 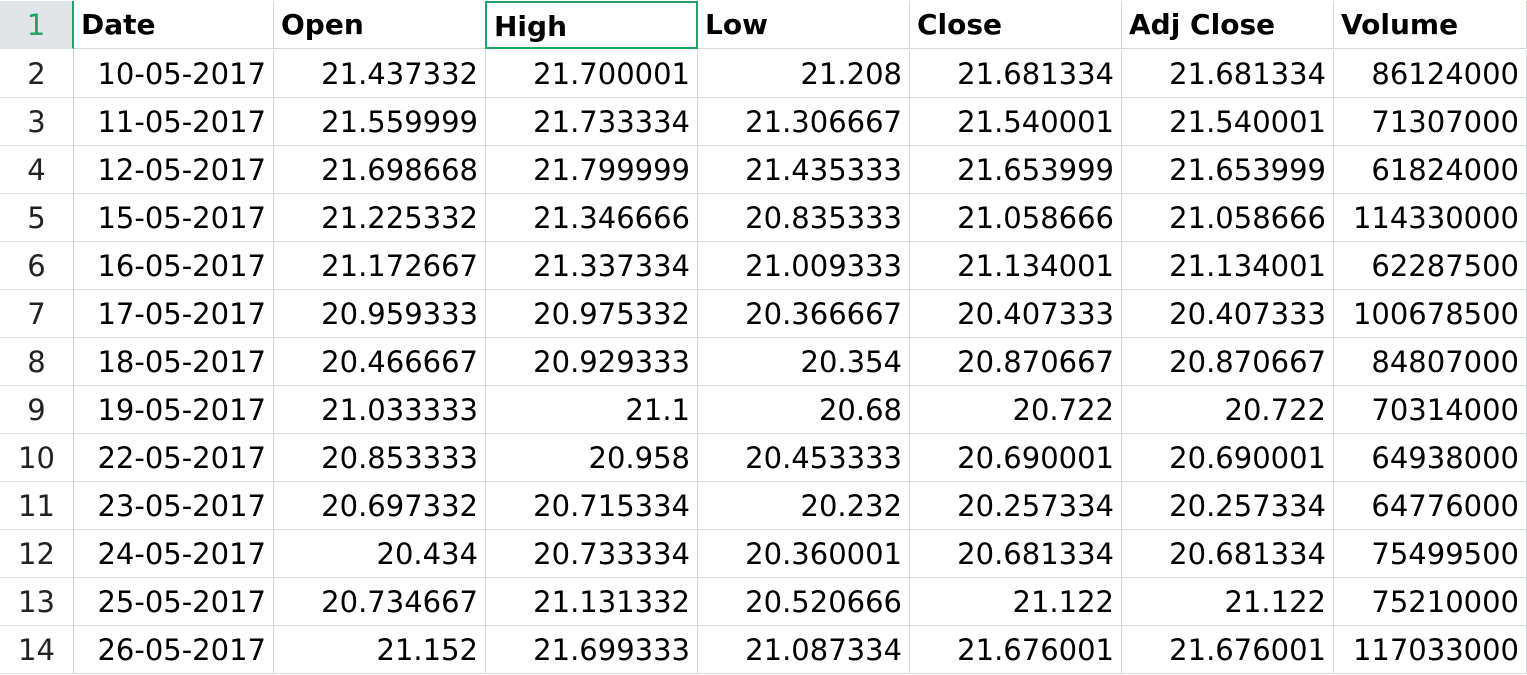 I want to click on cell-open: 21.152, so click(x=380, y=650).